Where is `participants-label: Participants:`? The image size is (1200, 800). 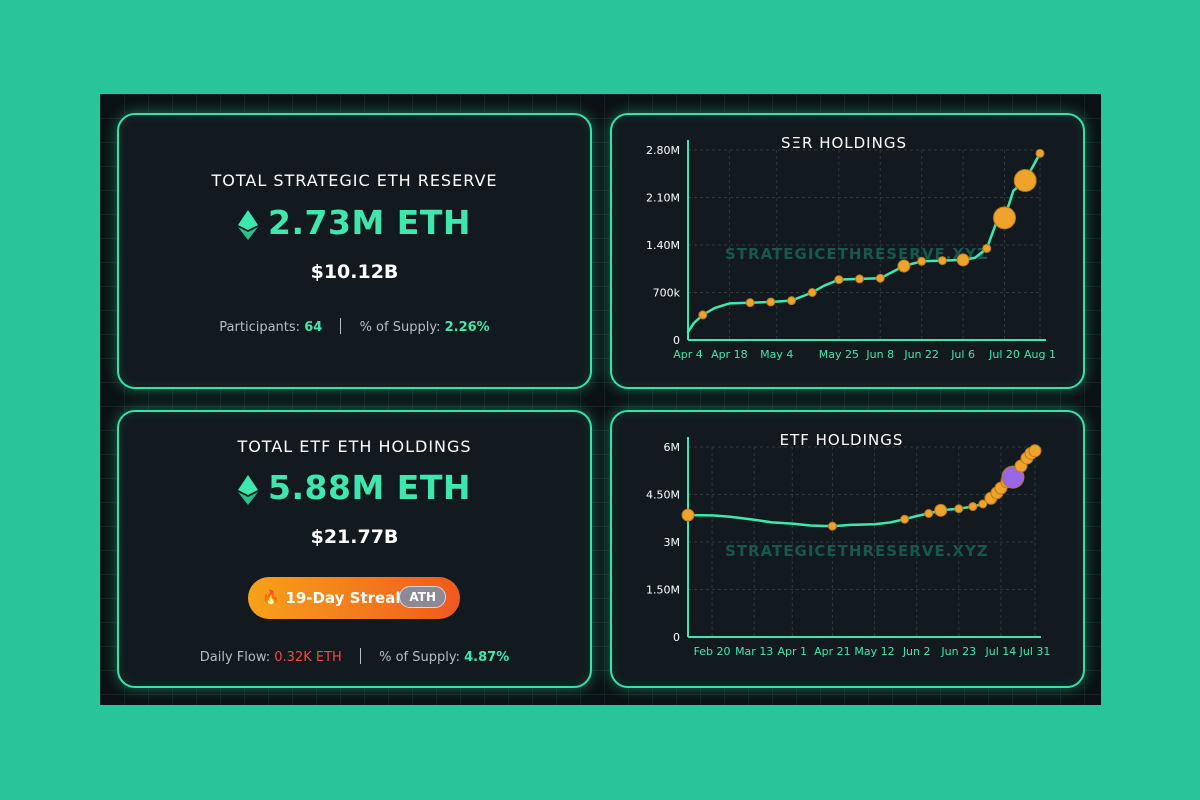 participants-label: Participants: is located at coordinates (260, 327).